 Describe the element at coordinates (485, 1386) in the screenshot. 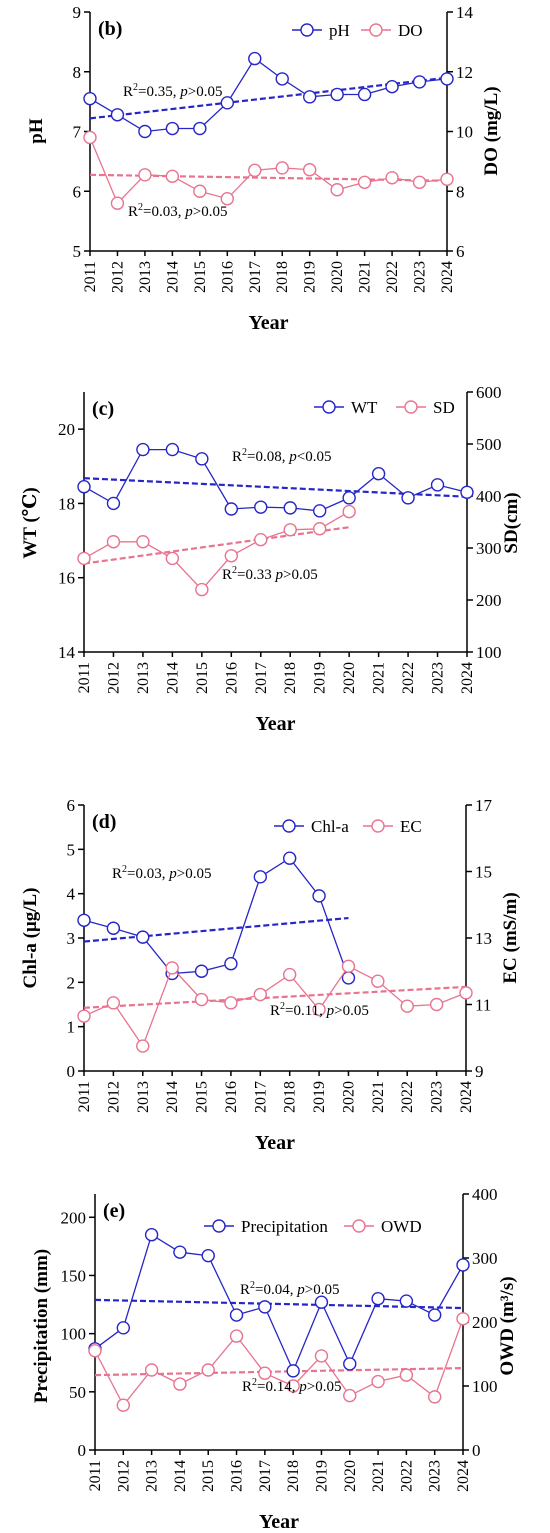

I see `y-tick-label-right: 100` at that location.